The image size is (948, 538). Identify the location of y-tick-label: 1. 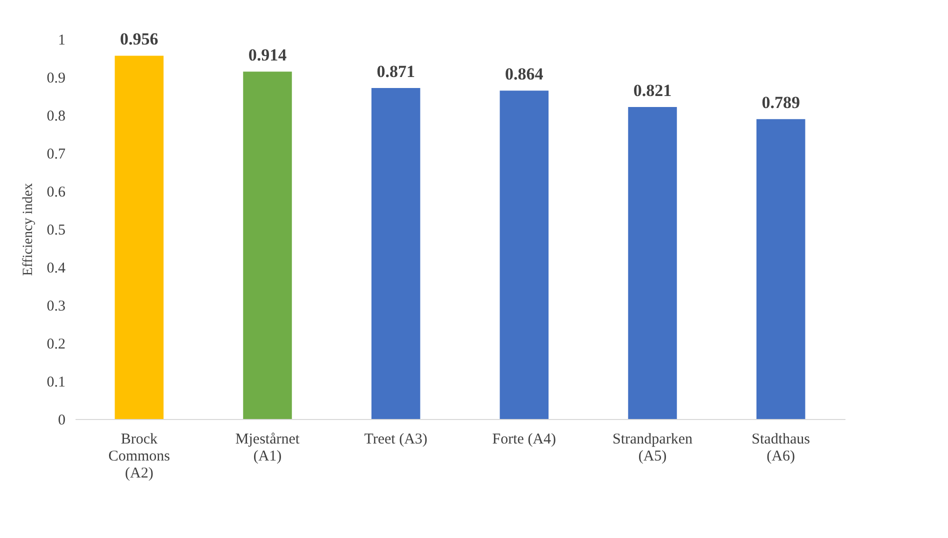
(62, 40).